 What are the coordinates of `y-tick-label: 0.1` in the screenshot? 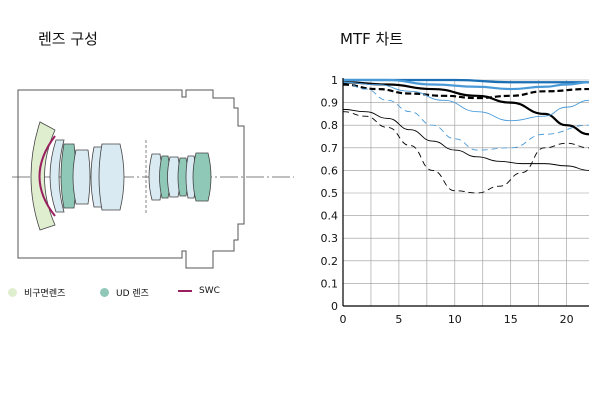 It's located at (330, 283).